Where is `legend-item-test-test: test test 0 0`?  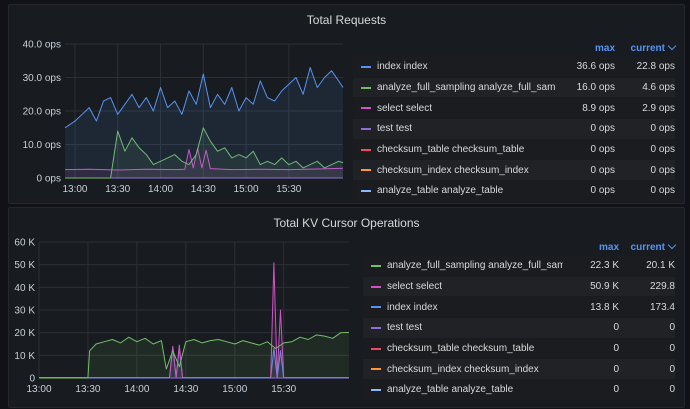
legend-item-test-test: test test 0 0 is located at coordinates (519, 328).